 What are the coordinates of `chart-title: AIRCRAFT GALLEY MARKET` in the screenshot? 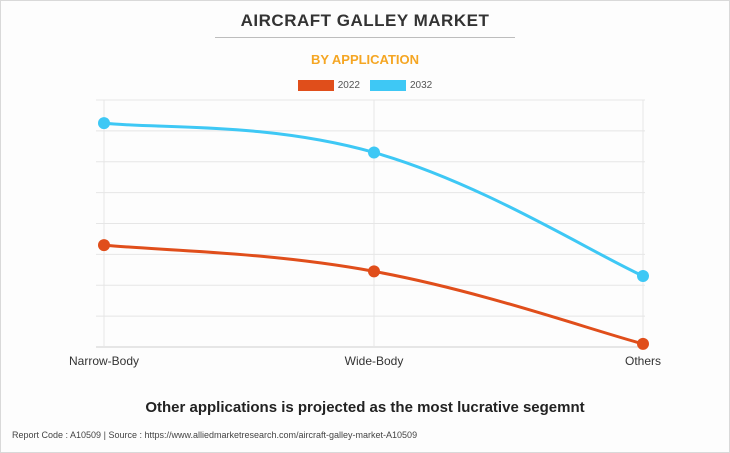 It's located at (365, 20).